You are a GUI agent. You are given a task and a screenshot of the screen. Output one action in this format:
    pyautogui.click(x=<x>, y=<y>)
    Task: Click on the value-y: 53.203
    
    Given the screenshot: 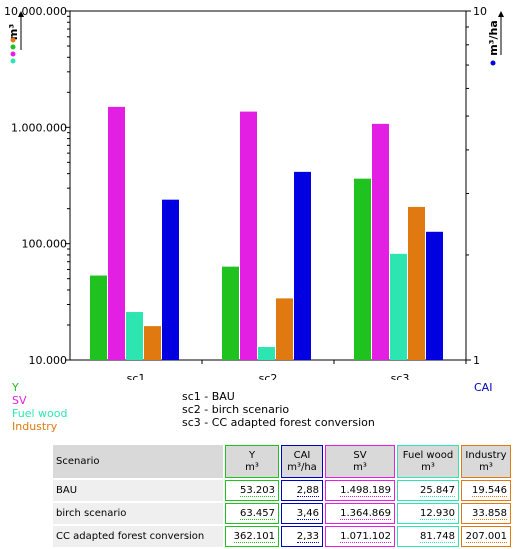 What is the action you would take?
    pyautogui.click(x=257, y=491)
    